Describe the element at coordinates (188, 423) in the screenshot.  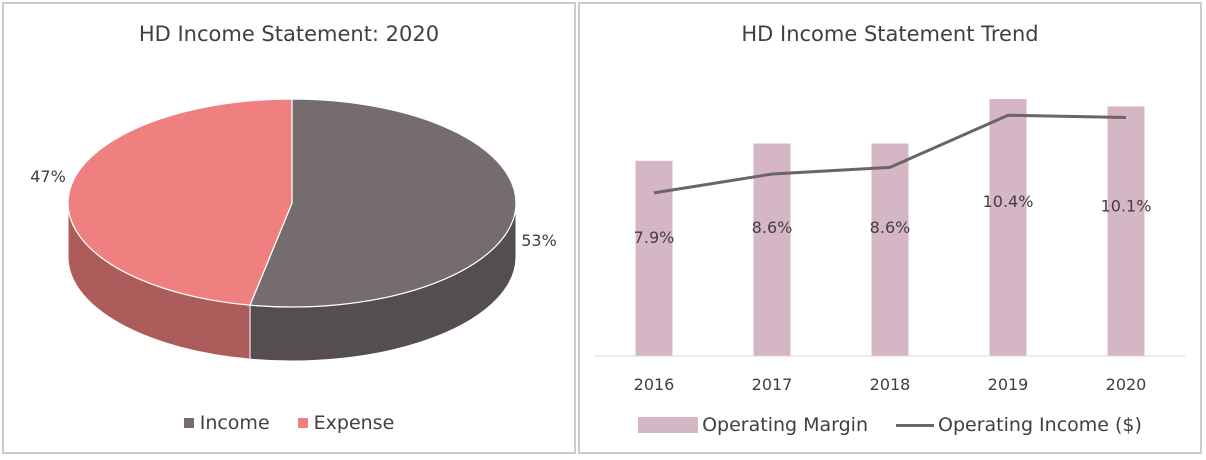
I see `legend-swatch-income` at that location.